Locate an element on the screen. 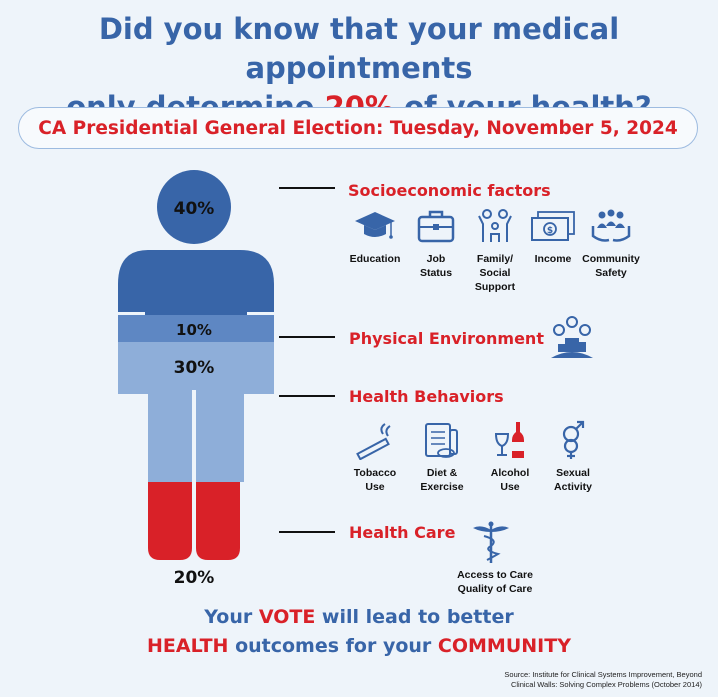  vote-line-1: Your VOTE will lead to better is located at coordinates (359, 617).